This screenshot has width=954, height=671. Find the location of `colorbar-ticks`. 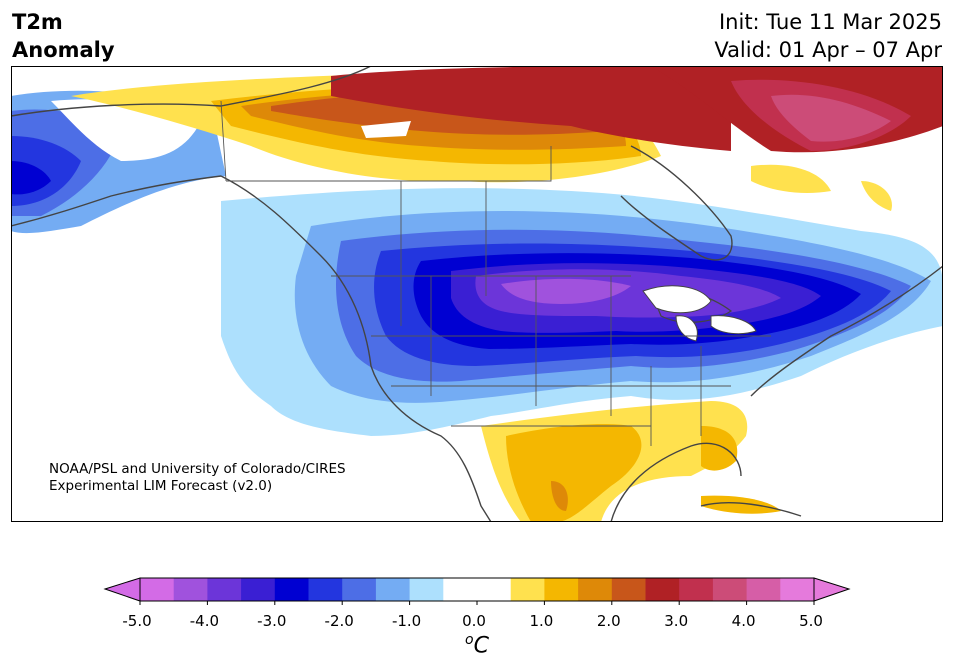

colorbar-ticks is located at coordinates (477, 603).